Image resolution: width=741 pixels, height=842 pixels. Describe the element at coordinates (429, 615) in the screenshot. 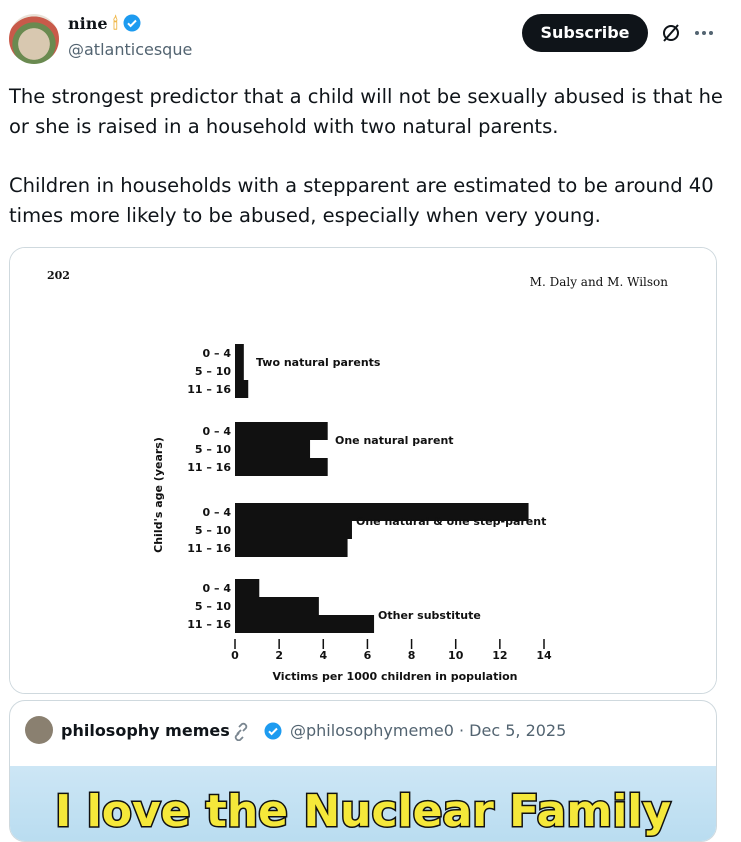

I see `group-label: Other substitute` at that location.